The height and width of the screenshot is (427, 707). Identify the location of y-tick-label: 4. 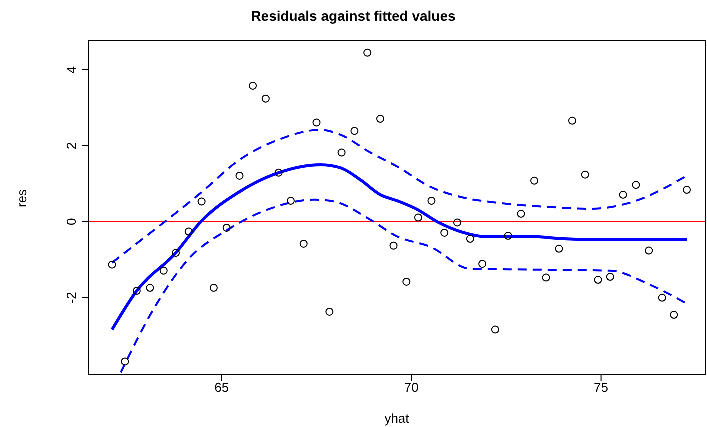
(71, 70).